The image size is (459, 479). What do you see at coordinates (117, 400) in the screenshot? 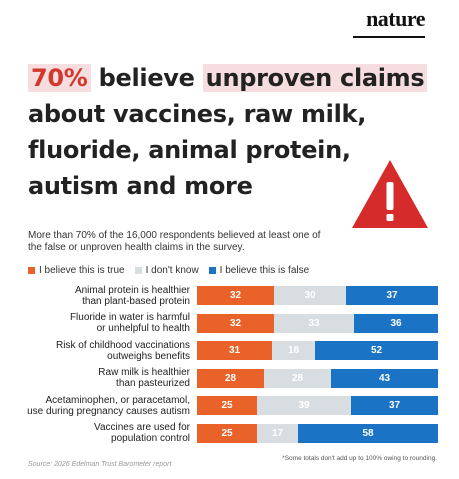
I see `category-label-line: Acetaminophen, or paracetamol,` at bounding box center [117, 400].